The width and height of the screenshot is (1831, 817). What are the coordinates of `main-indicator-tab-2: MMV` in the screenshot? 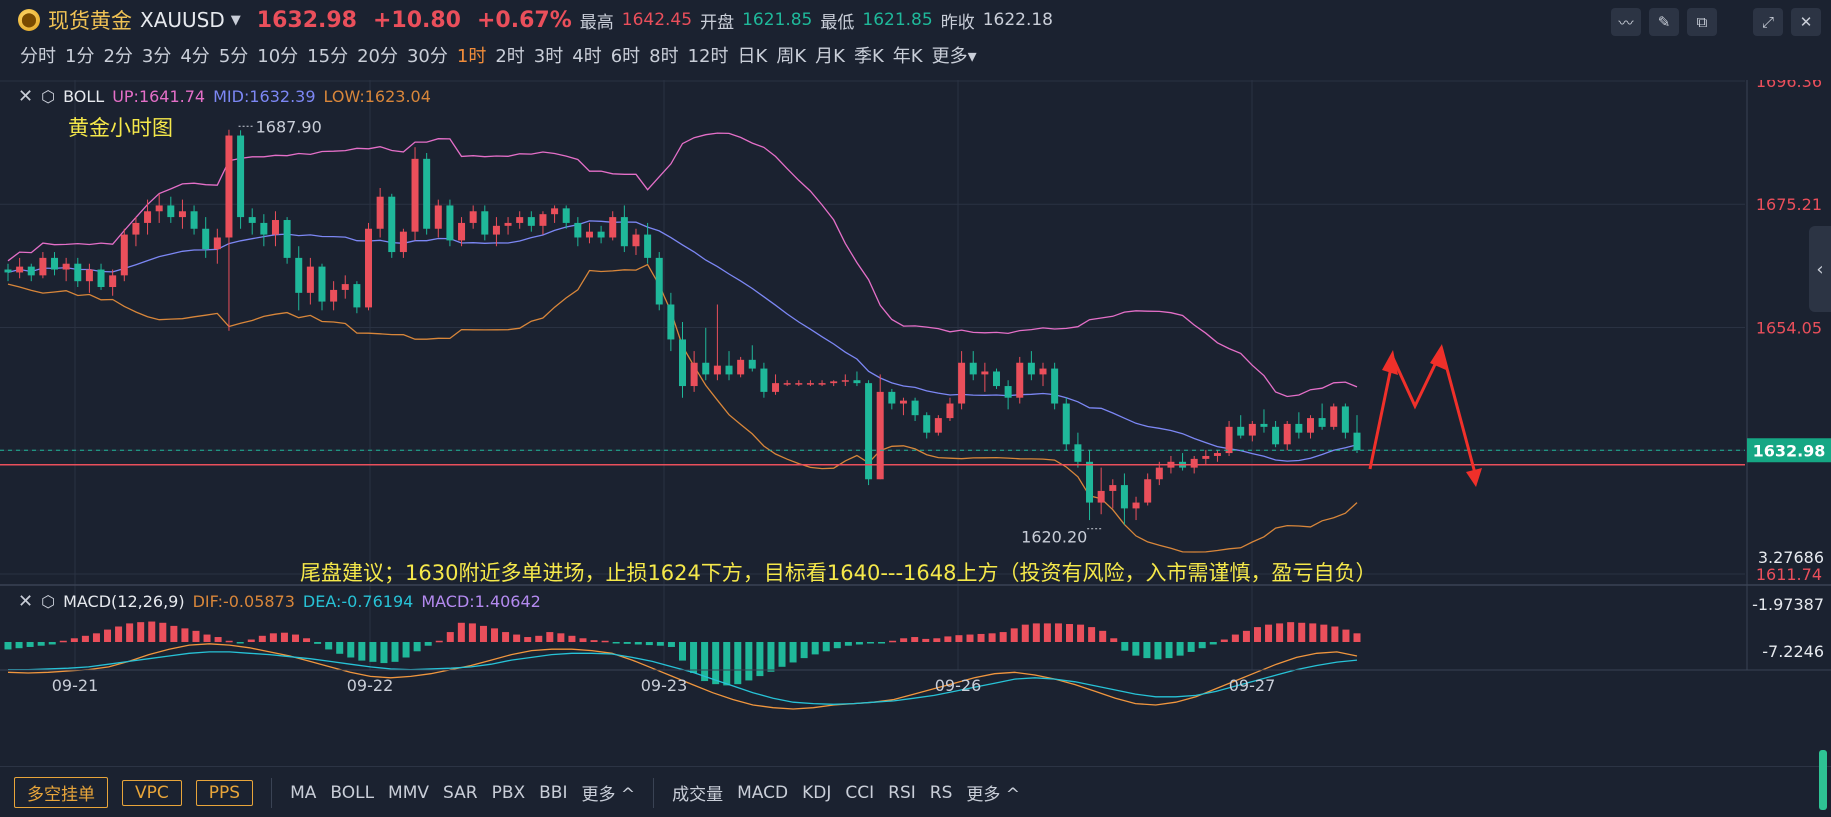 It's located at (409, 792).